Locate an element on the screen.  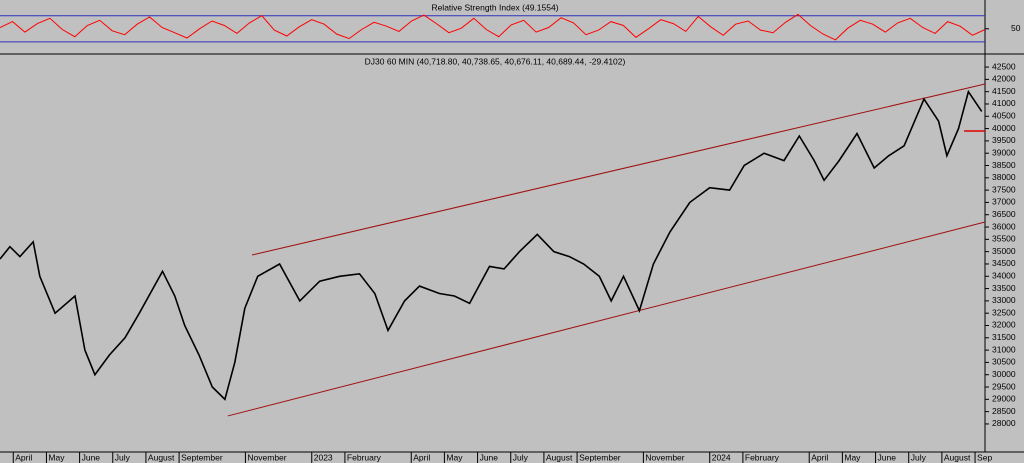
y-tick-label: 31000 is located at coordinates (1004, 349).